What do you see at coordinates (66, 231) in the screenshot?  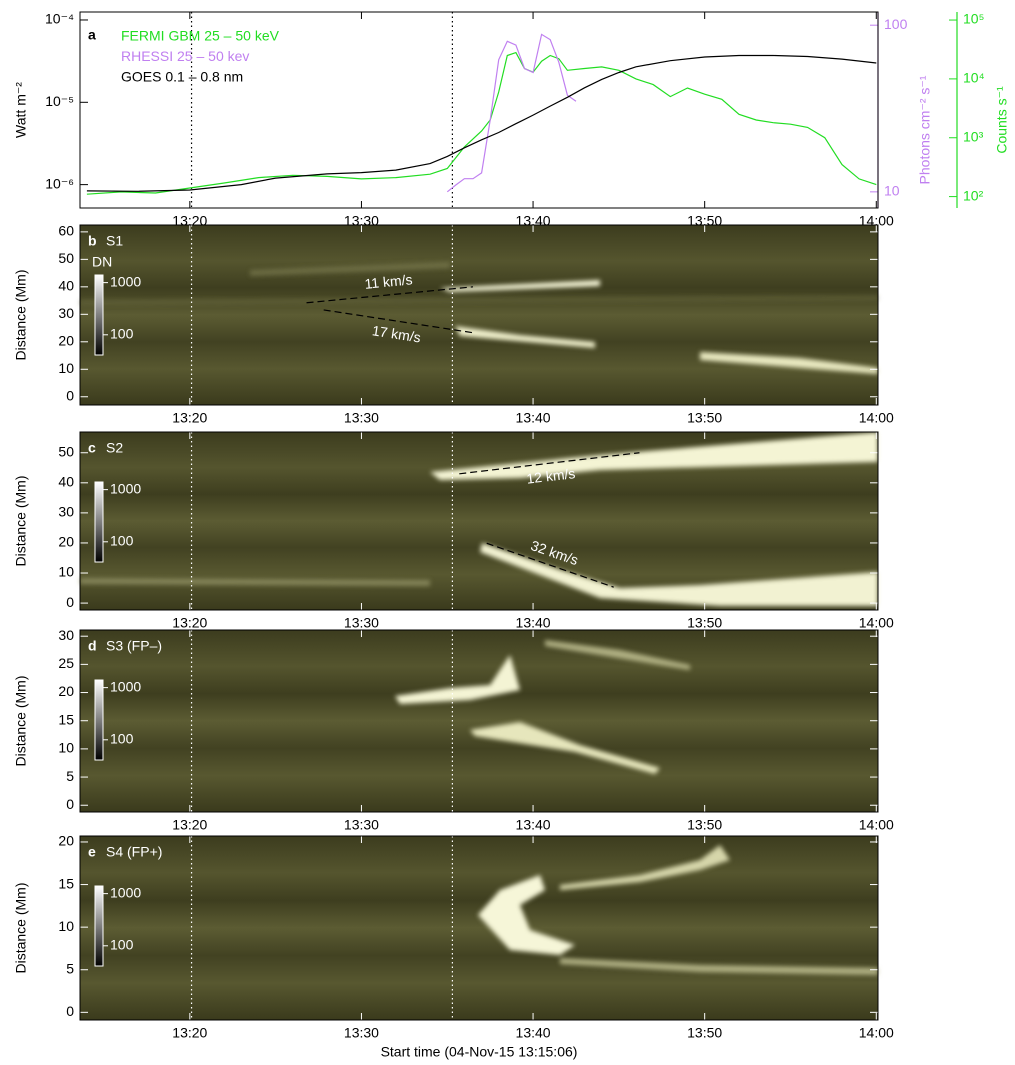 I see `y-tick-label: 60` at bounding box center [66, 231].